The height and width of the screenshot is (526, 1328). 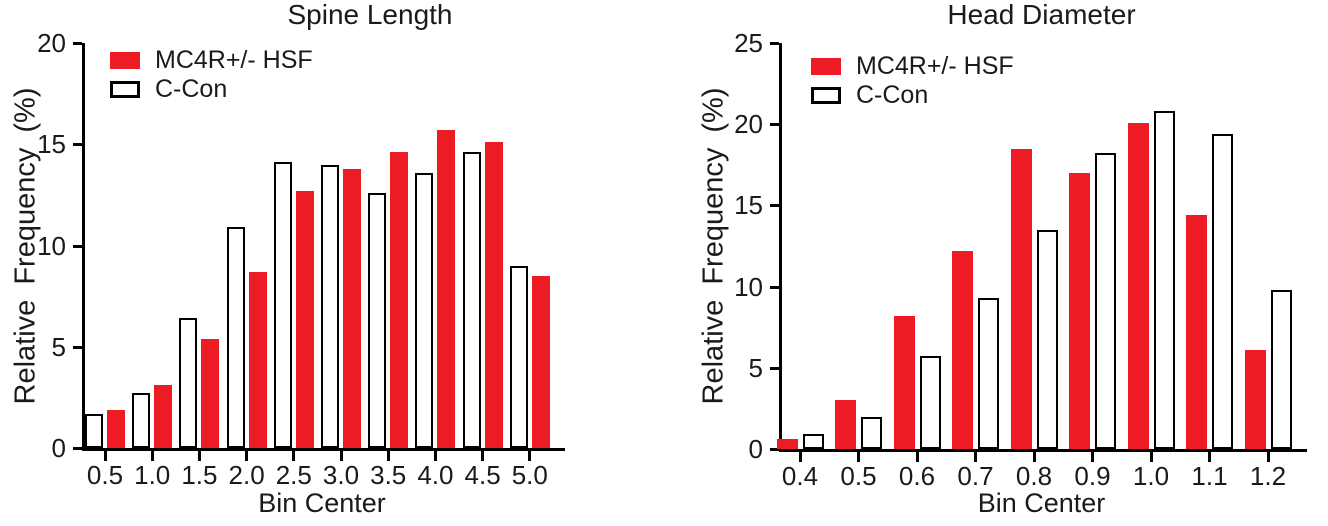 What do you see at coordinates (917, 476) in the screenshot?
I see `x-tick-label: 0.6` at bounding box center [917, 476].